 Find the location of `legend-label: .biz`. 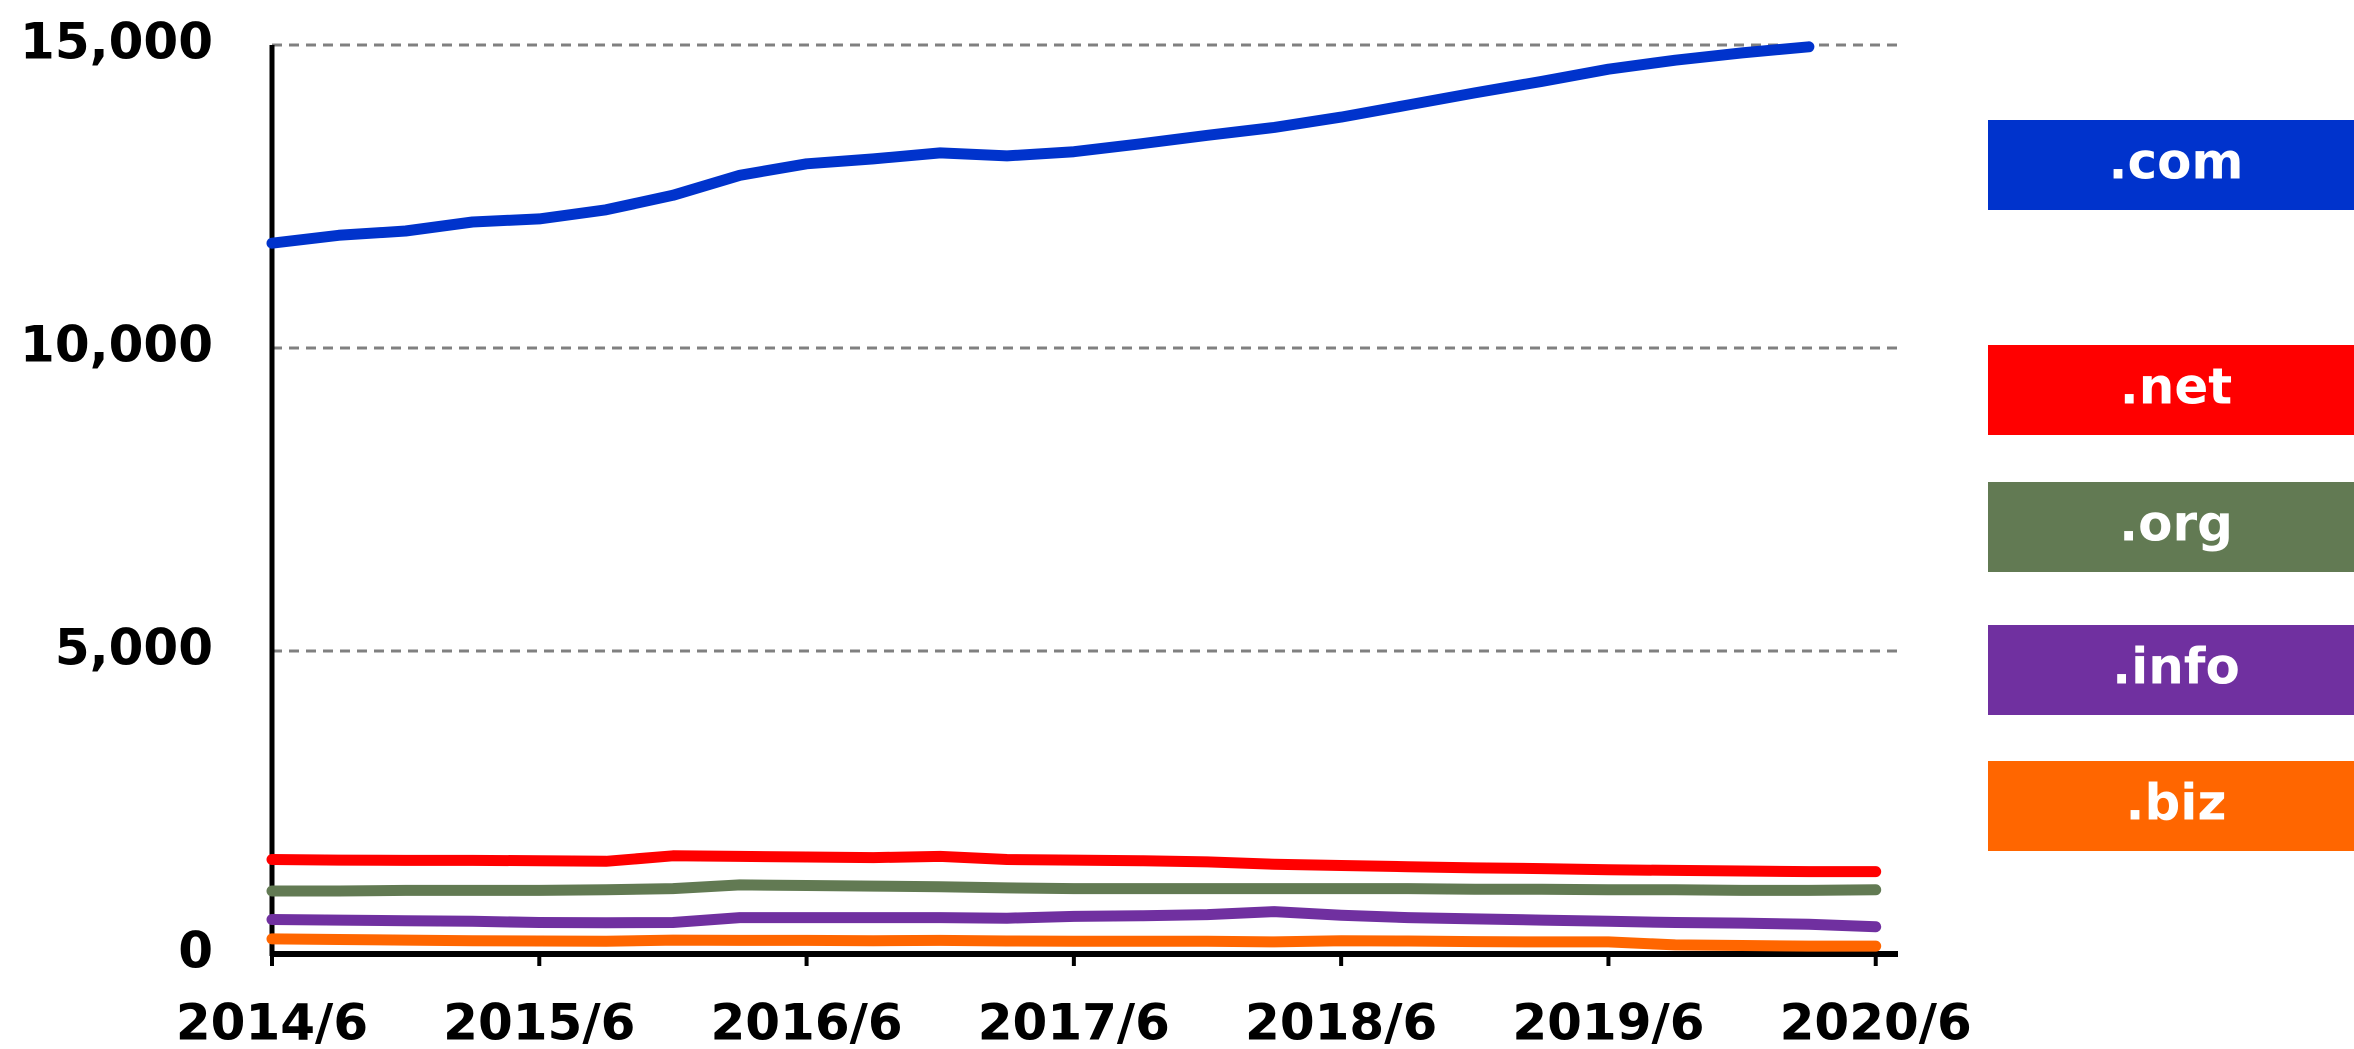

legend-label: .biz is located at coordinates (2175, 803).